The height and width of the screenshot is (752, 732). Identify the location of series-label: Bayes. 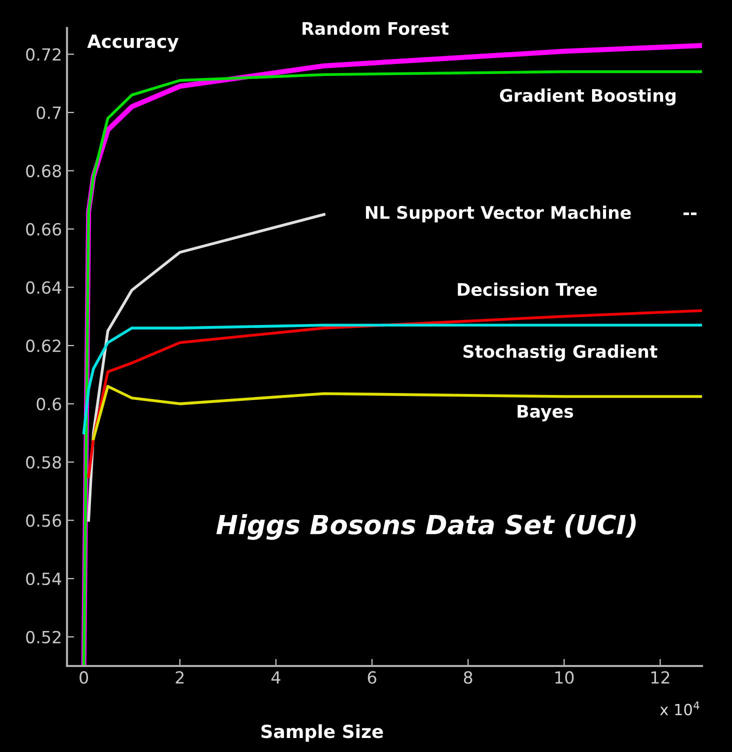
(546, 413).